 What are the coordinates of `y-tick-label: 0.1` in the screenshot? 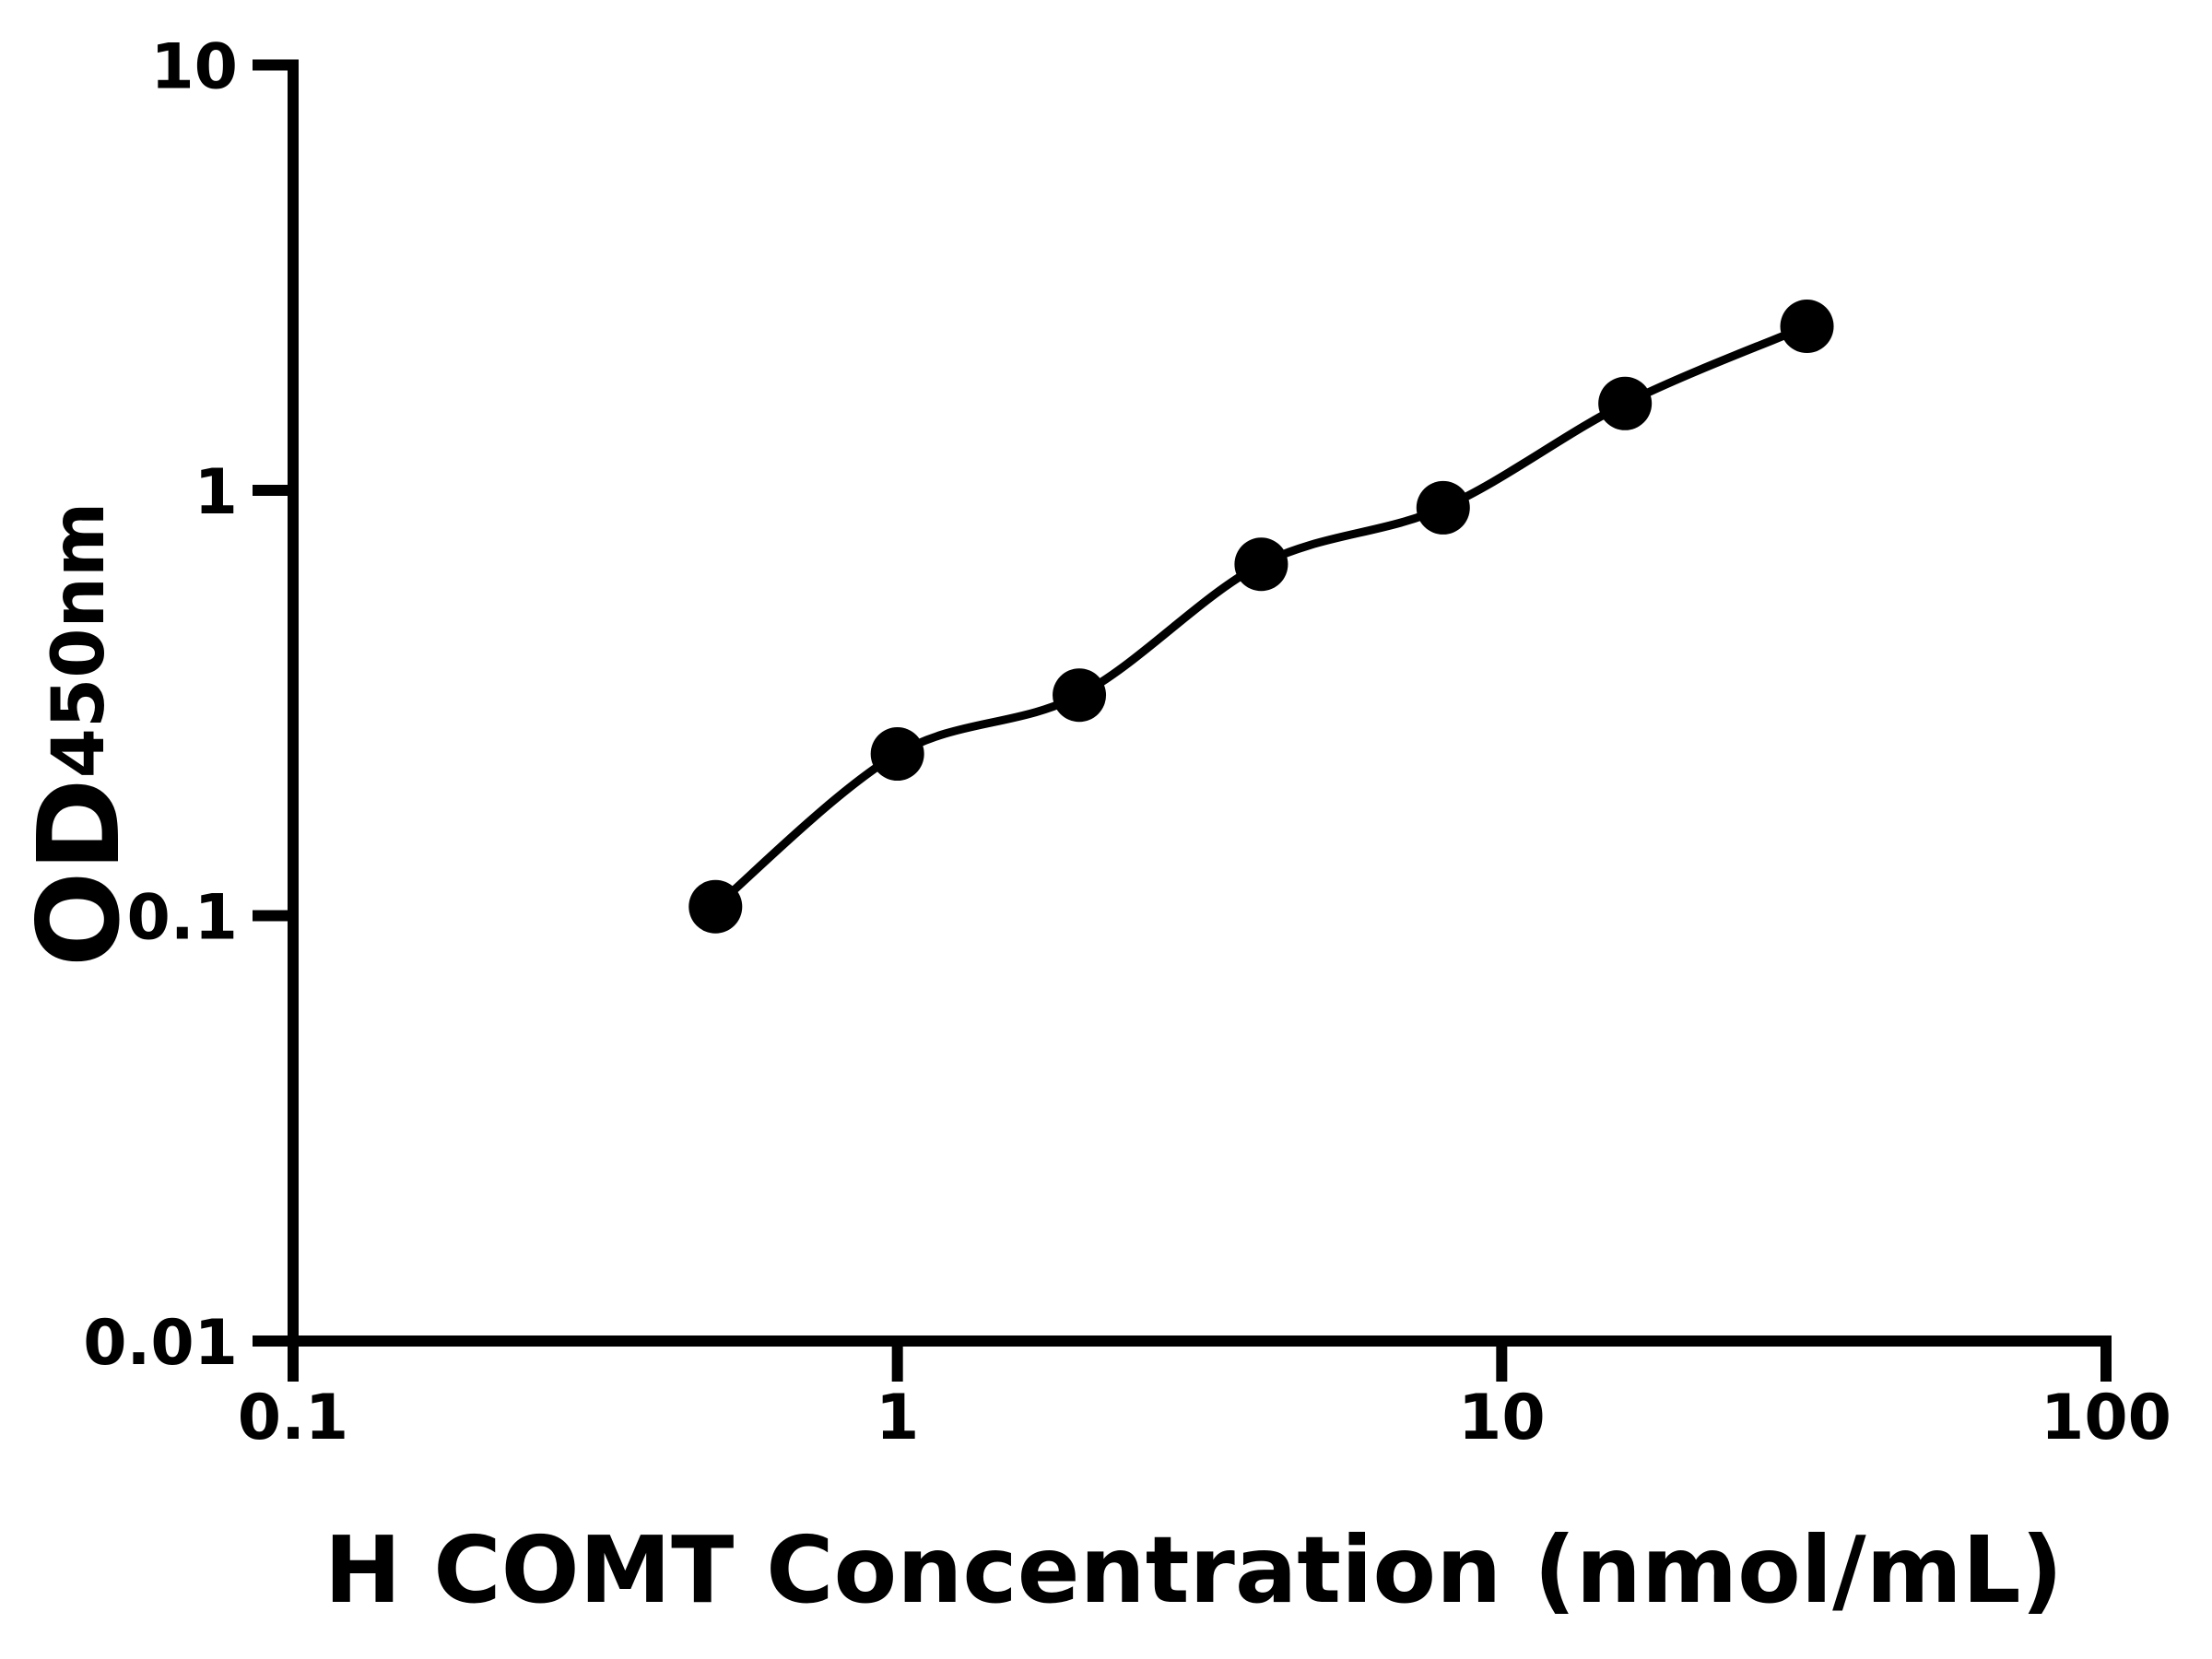 It's located at (182, 918).